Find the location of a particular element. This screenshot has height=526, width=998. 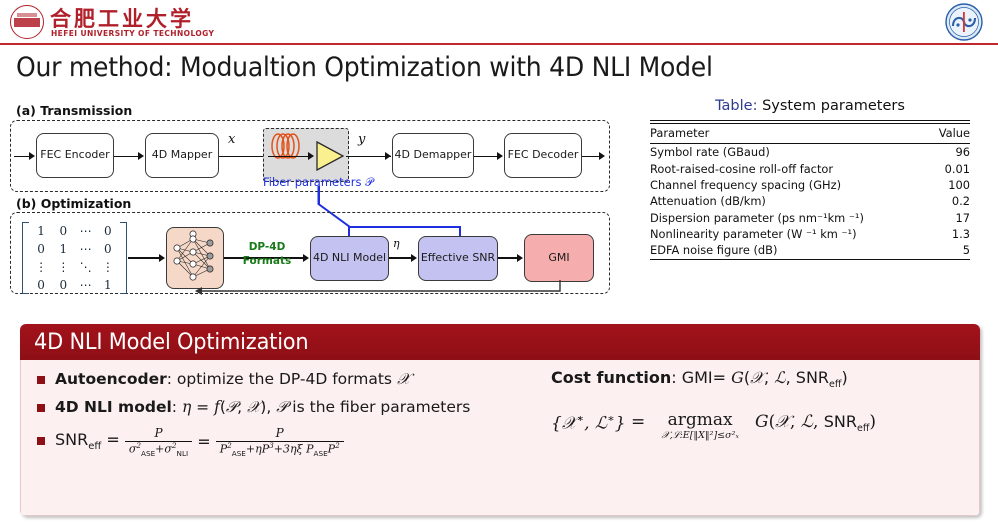

block-fec-decoder-label: FEC Decoder is located at coordinates (543, 155).